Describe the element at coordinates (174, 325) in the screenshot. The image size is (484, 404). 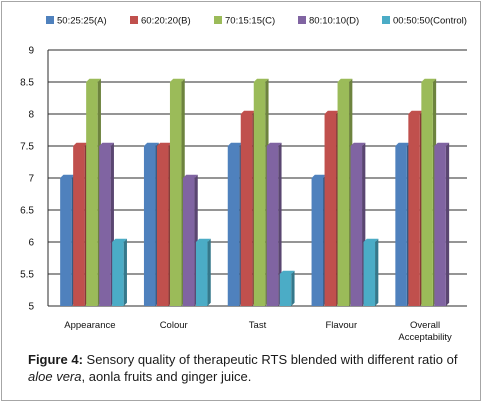
I see `x-tick-label: Colour` at that location.